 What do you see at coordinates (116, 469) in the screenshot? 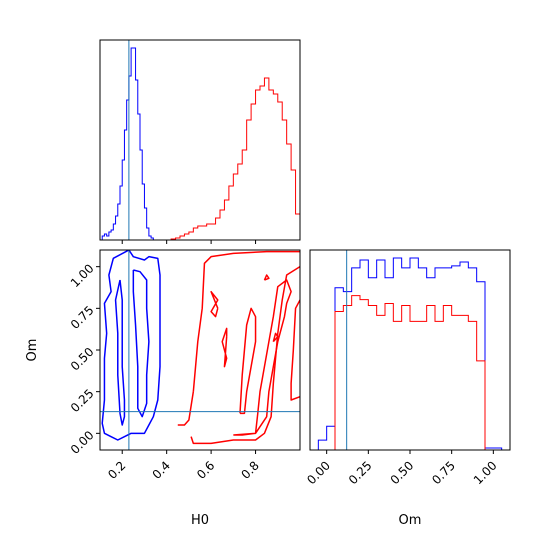
I see `joint-xtick-label-0: 0.2` at bounding box center [116, 469].